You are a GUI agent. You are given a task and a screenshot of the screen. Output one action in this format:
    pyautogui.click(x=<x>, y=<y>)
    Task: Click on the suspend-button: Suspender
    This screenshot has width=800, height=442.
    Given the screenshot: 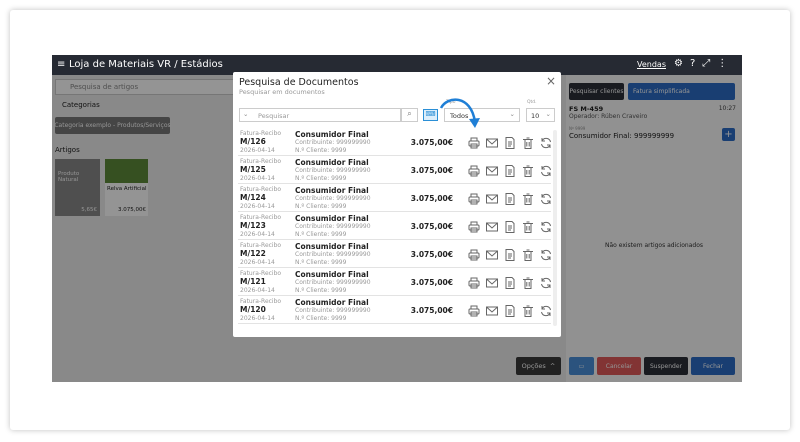 What is the action you would take?
    pyautogui.click(x=666, y=366)
    